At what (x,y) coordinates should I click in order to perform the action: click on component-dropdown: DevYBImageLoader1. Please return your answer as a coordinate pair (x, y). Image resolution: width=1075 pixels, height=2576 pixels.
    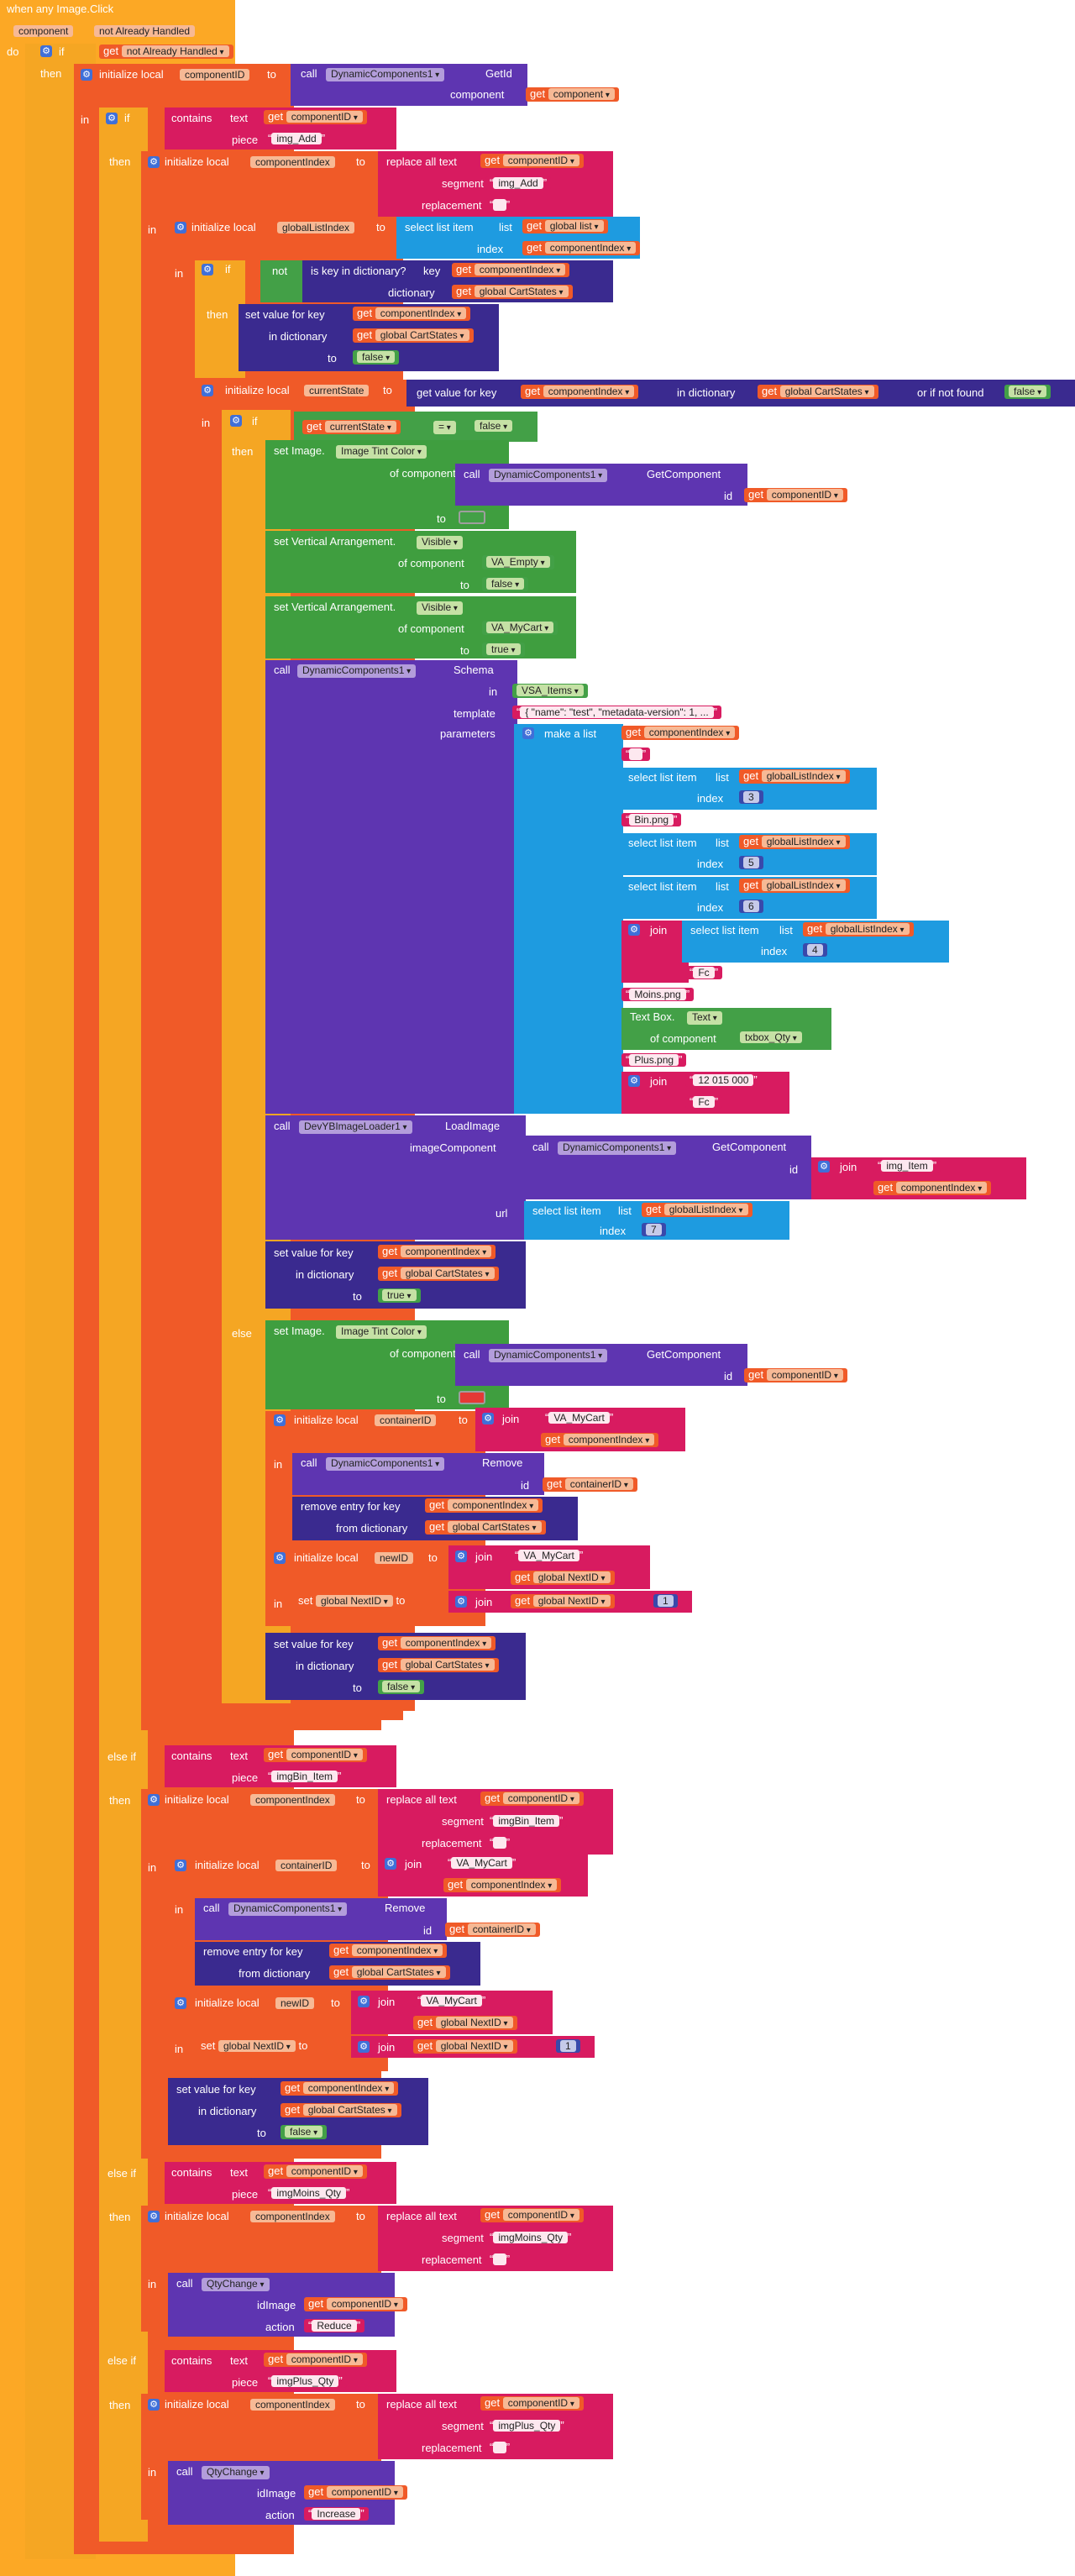
    Looking at the image, I should click on (355, 1127).